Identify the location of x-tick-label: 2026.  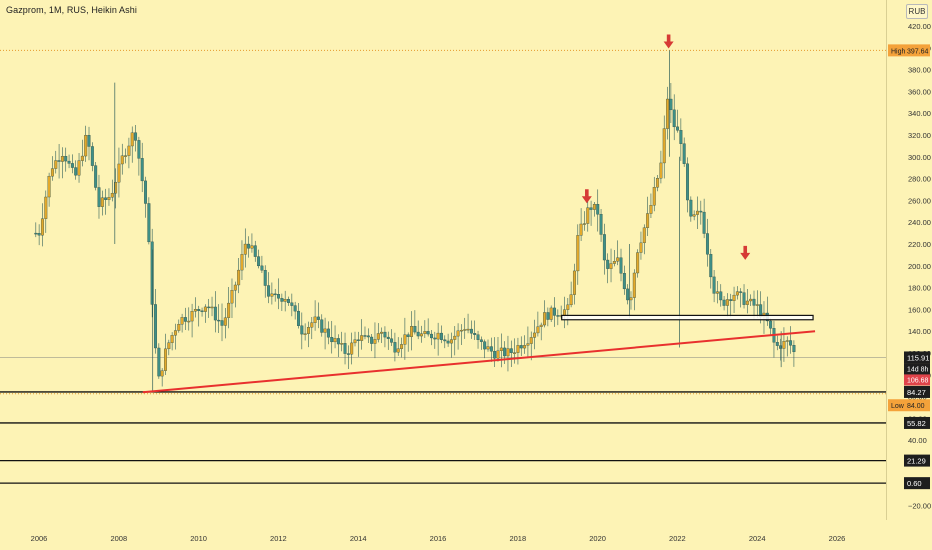
(837, 538).